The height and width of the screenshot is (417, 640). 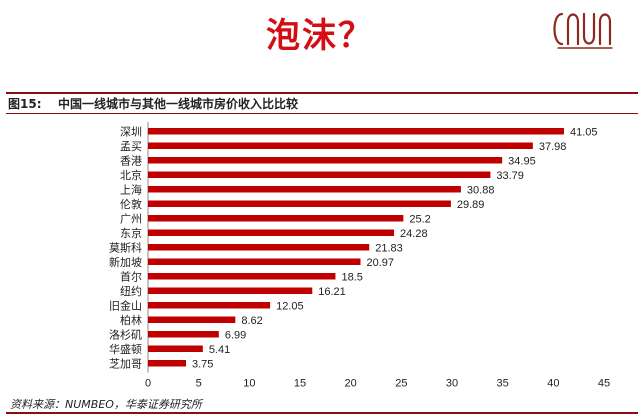 What do you see at coordinates (322, 93) in the screenshot?
I see `figure-top-rule` at bounding box center [322, 93].